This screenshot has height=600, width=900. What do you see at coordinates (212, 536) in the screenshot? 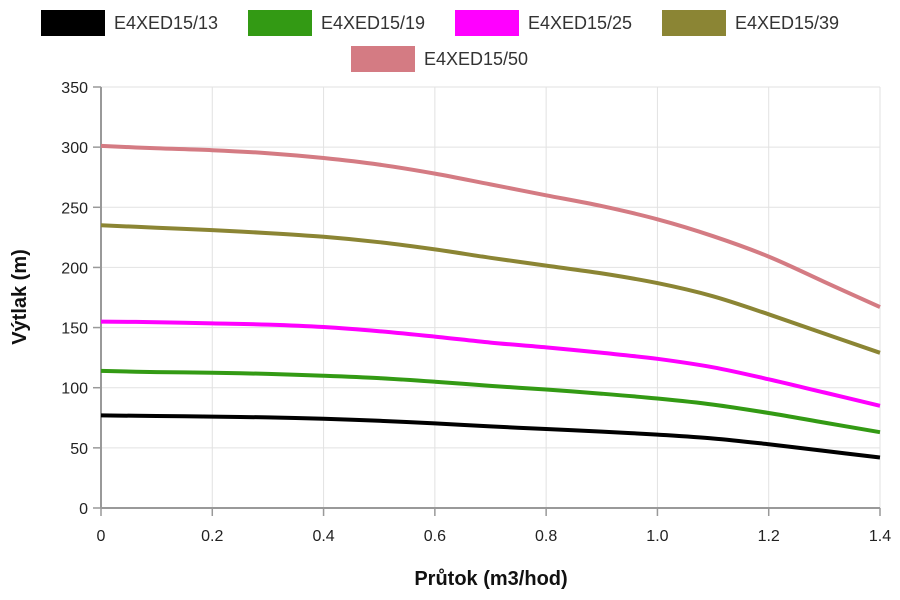
I see `x-tick-label: 0.2` at bounding box center [212, 536].